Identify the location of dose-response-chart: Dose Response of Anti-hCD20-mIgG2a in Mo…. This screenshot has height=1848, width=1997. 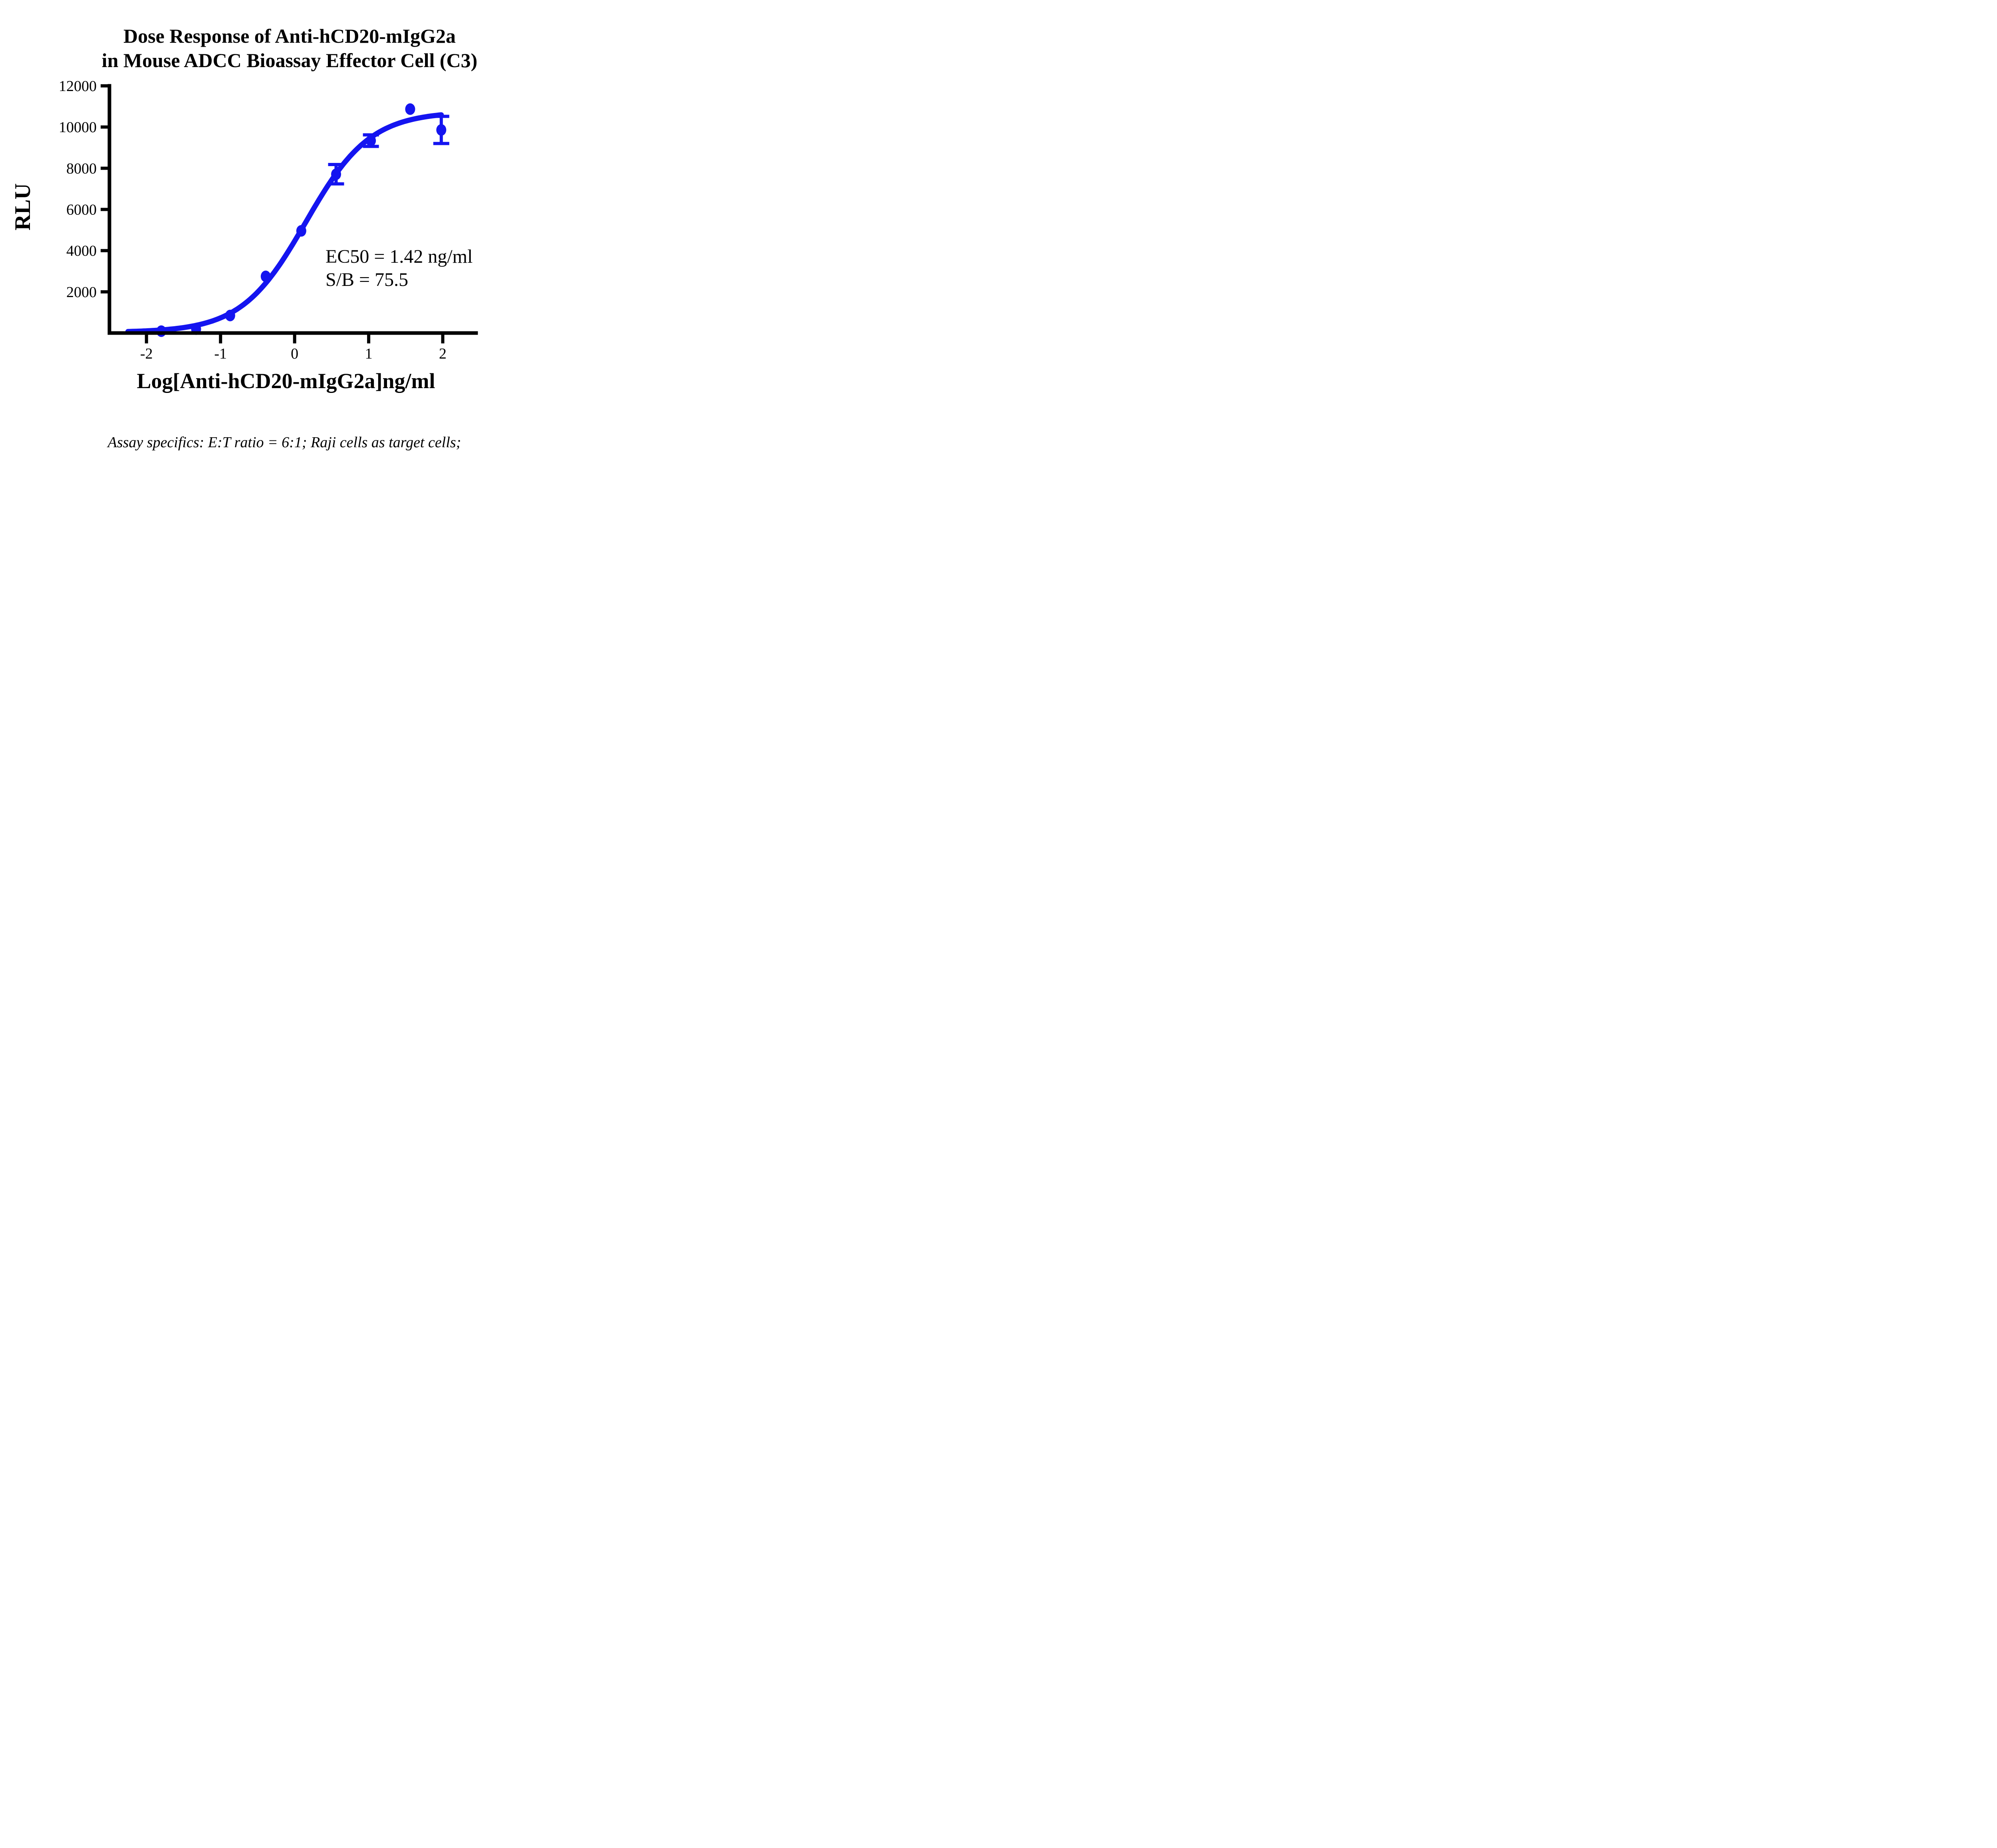
(244, 238).